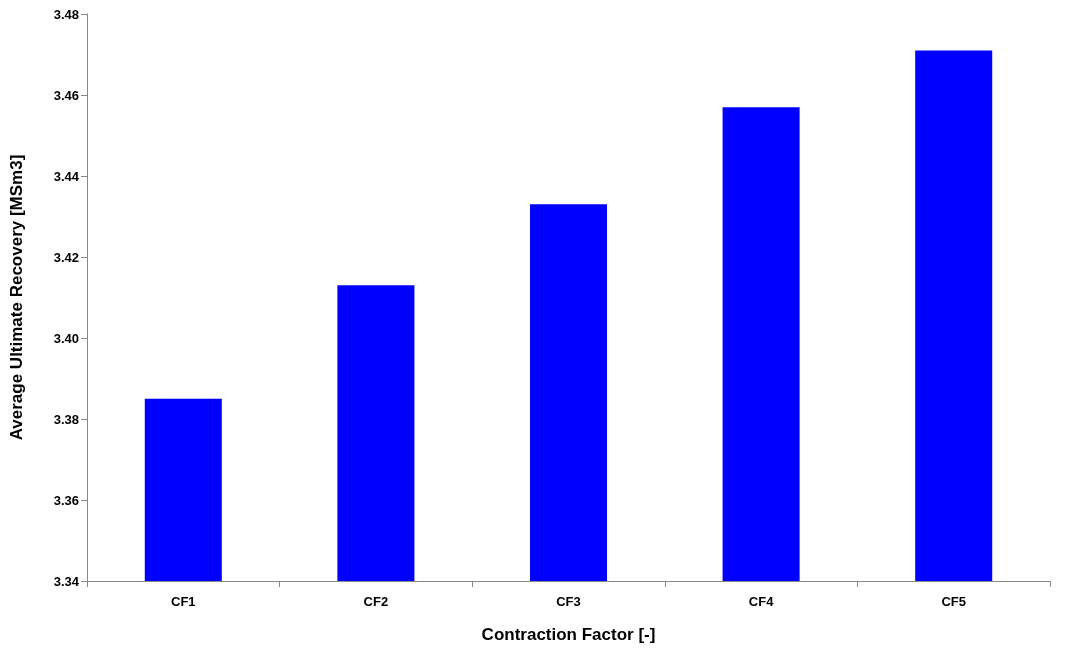 This screenshot has height=651, width=1066. Describe the element at coordinates (66, 95) in the screenshot. I see `y-tick-label: 3.46` at that location.